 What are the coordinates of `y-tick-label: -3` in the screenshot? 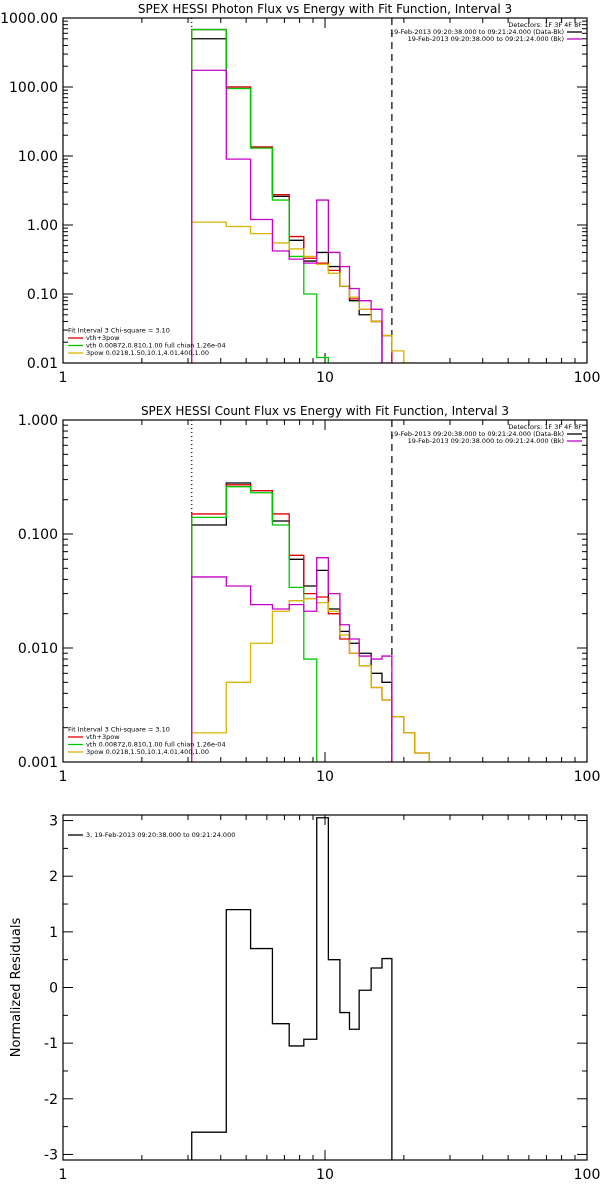 It's located at (51, 1155).